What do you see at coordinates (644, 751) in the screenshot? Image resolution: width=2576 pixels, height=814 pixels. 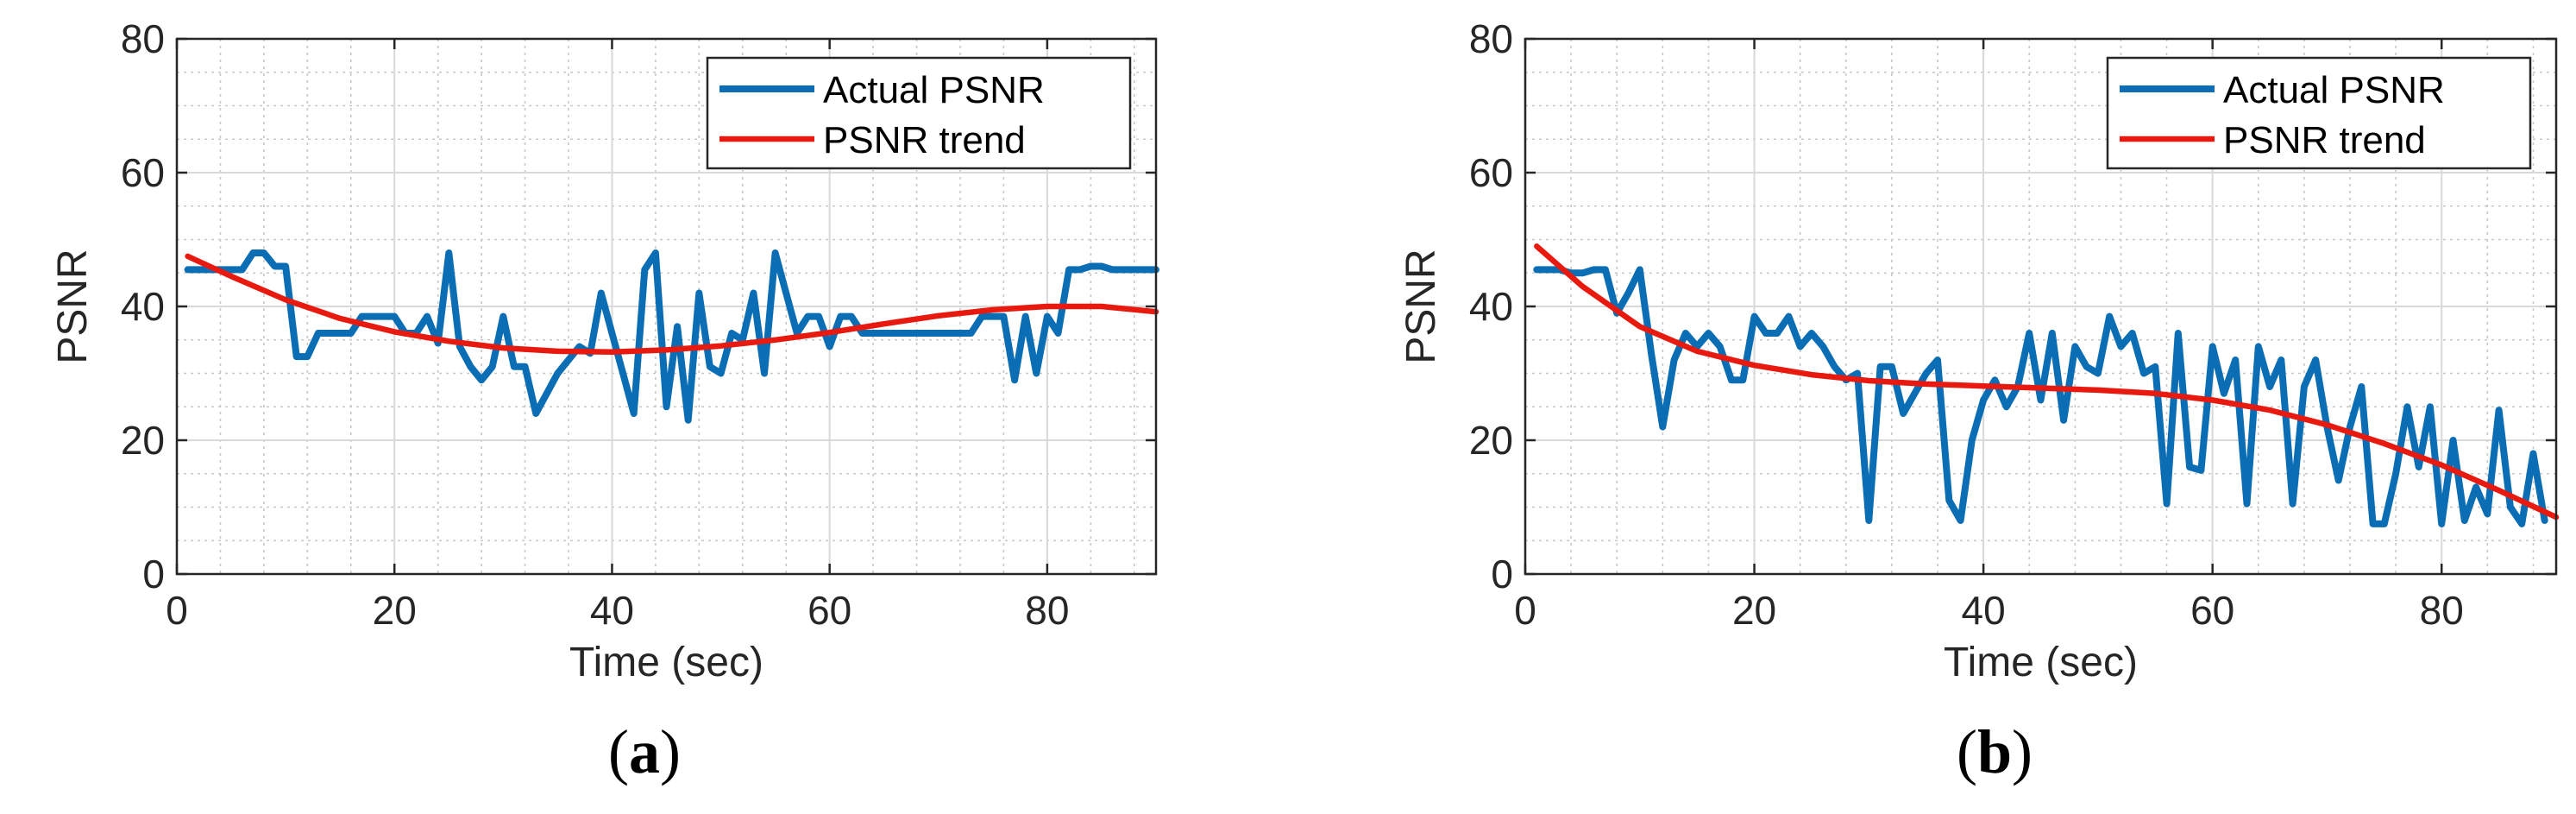 I see `panel-label-a: (a)` at bounding box center [644, 751].